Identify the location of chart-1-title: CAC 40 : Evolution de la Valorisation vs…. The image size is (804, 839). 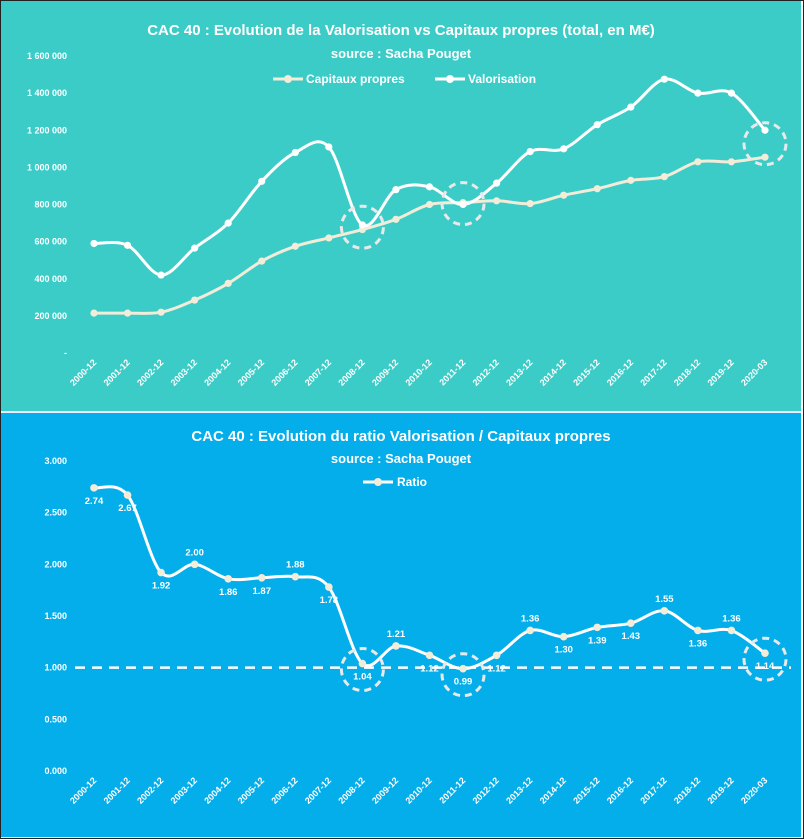
(401, 30).